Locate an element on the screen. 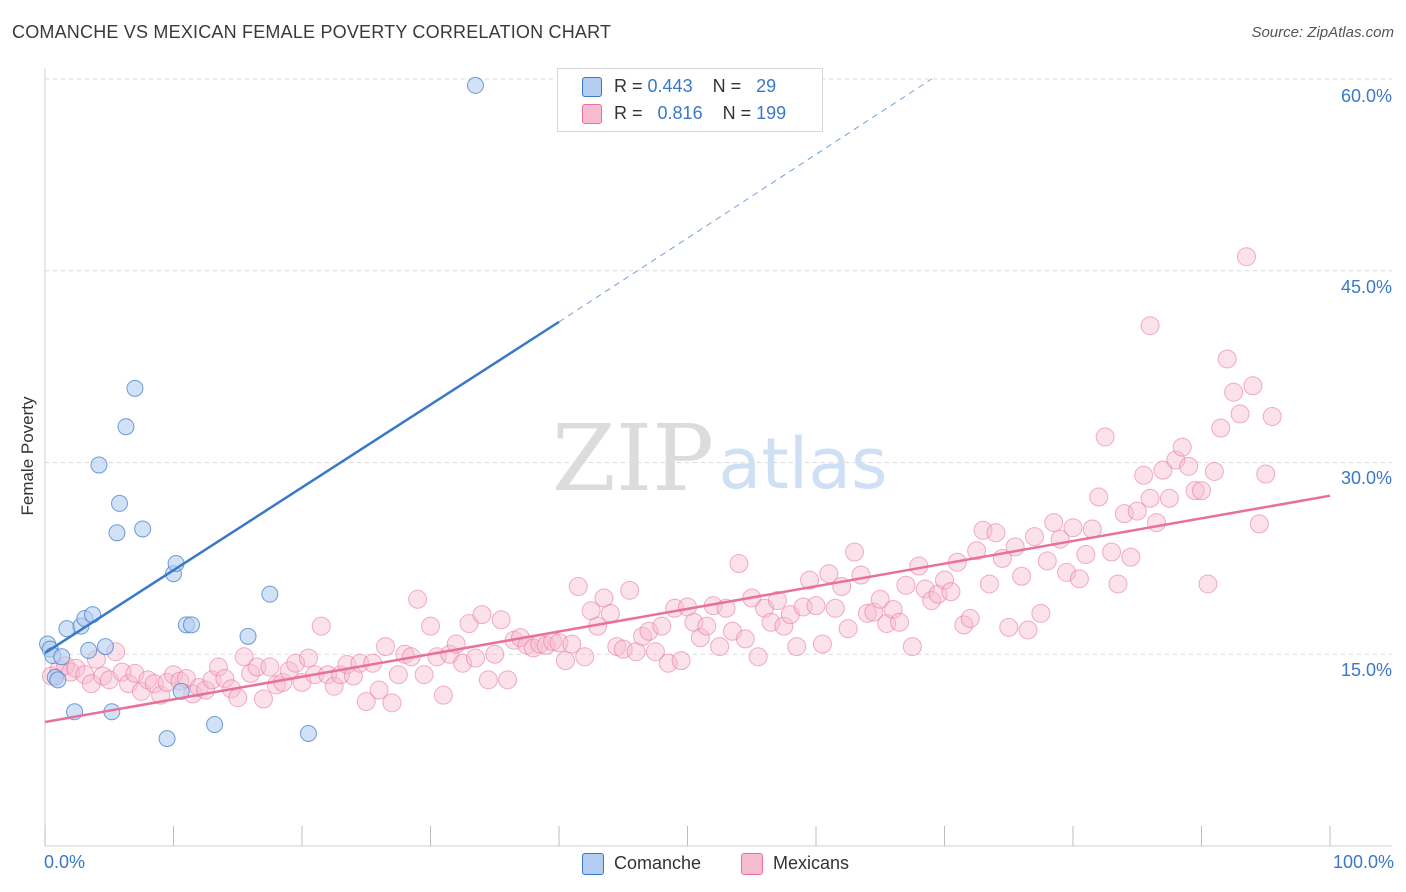 Image resolution: width=1406 pixels, height=892 pixels. y-tick-label: 45.0% is located at coordinates (1366, 287).